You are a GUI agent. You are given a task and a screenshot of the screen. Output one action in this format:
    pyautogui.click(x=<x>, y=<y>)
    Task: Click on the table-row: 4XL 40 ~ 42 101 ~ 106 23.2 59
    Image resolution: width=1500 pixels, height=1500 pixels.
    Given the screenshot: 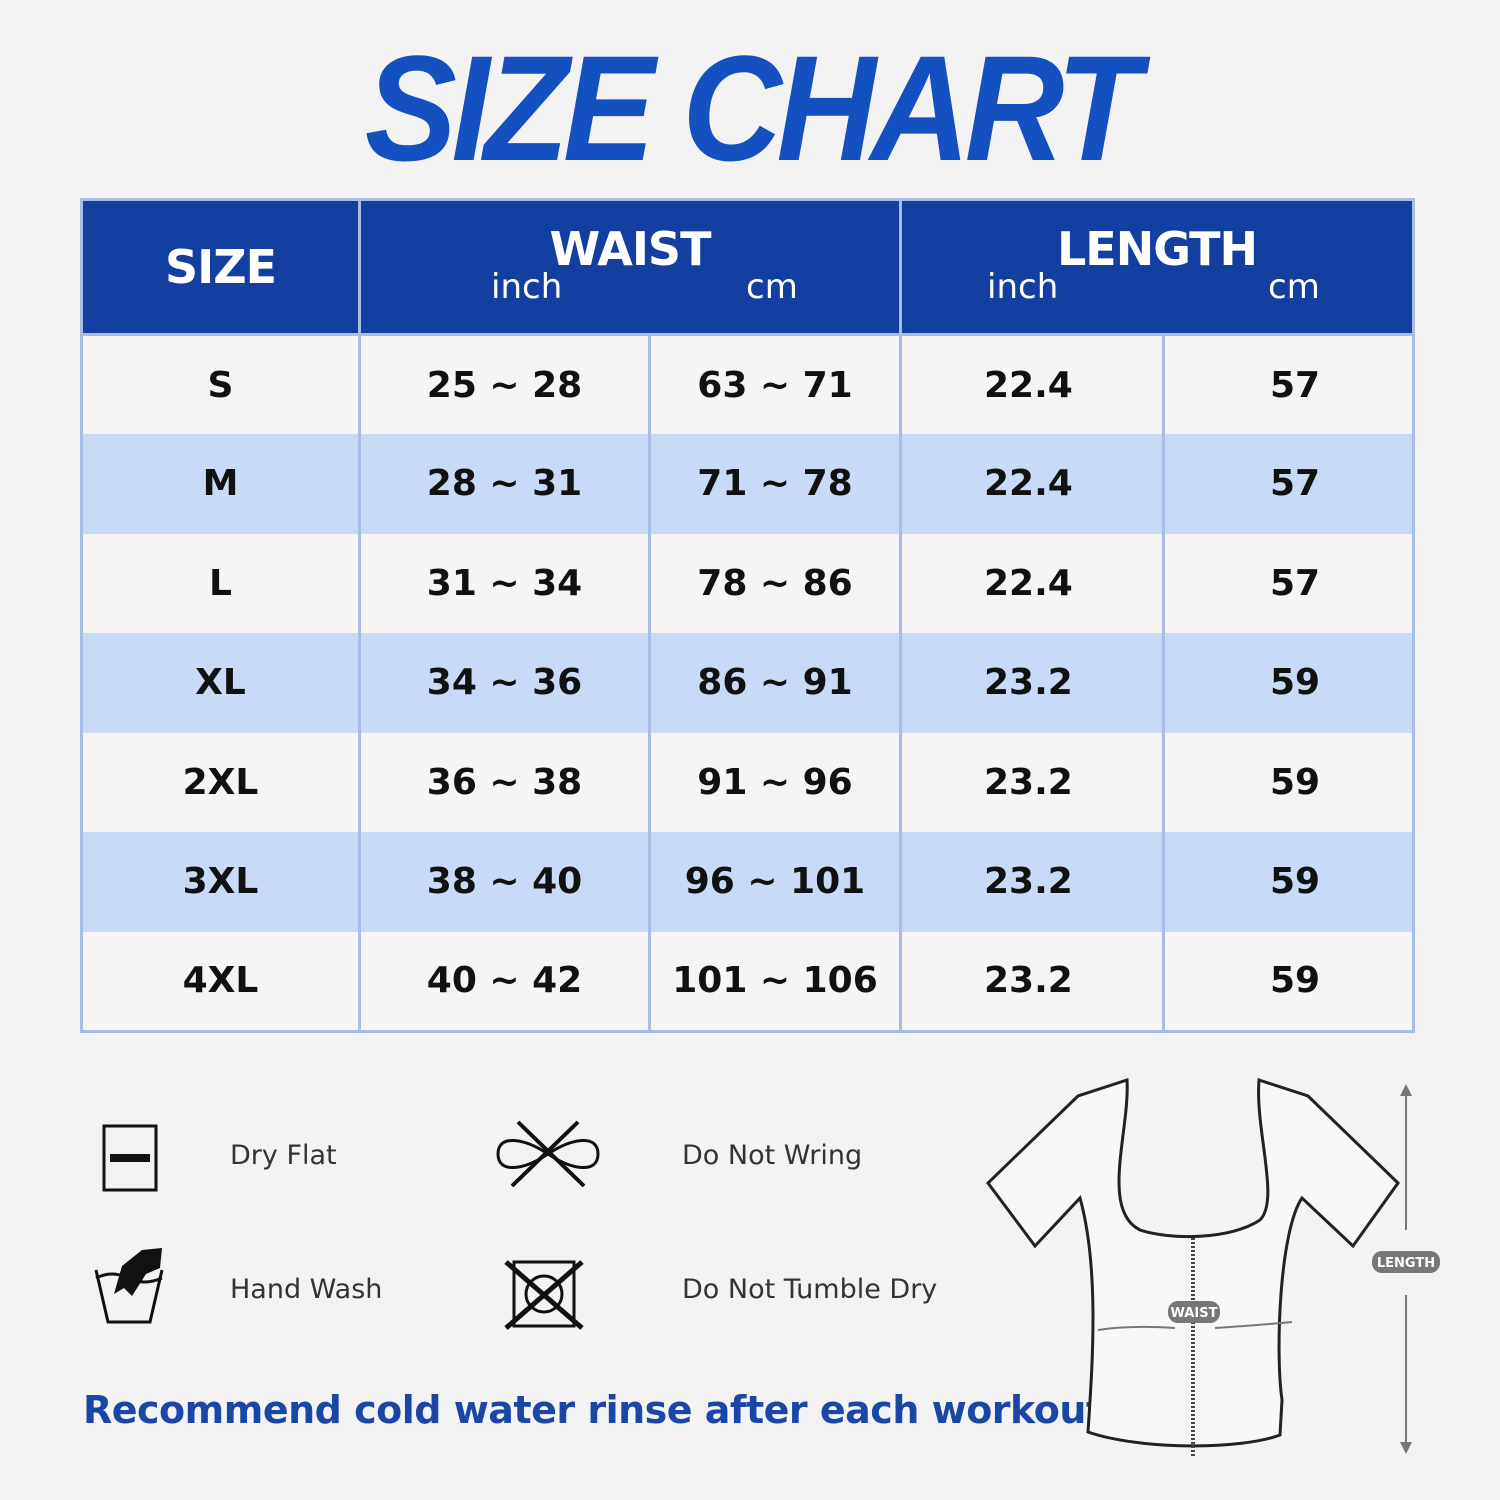 What is the action you would take?
    pyautogui.click(x=747, y=982)
    